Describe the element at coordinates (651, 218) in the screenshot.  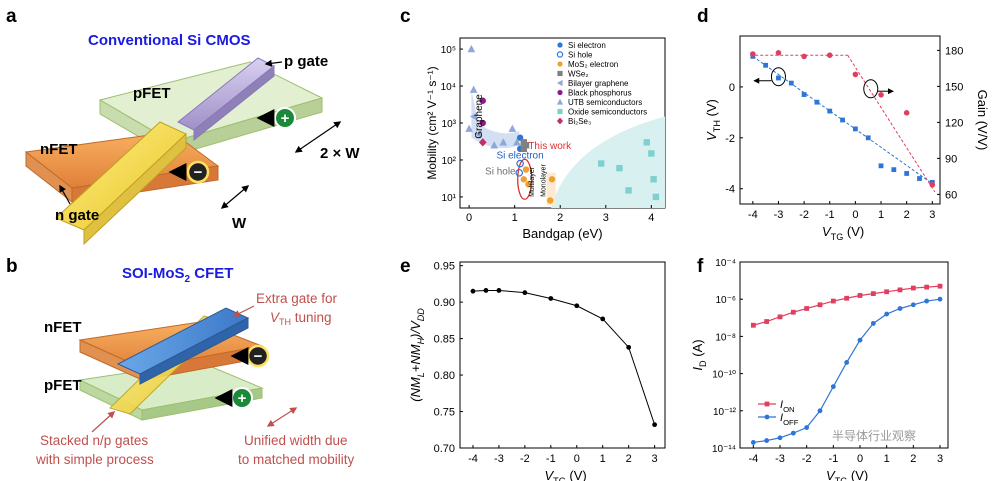
I see `x-tick-label: 4` at that location.